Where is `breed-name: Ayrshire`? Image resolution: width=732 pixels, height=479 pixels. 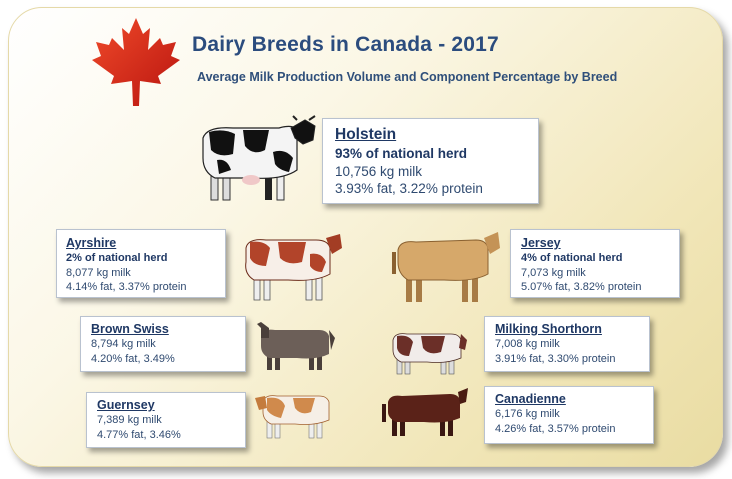 breed-name: Ayrshire is located at coordinates (91, 243).